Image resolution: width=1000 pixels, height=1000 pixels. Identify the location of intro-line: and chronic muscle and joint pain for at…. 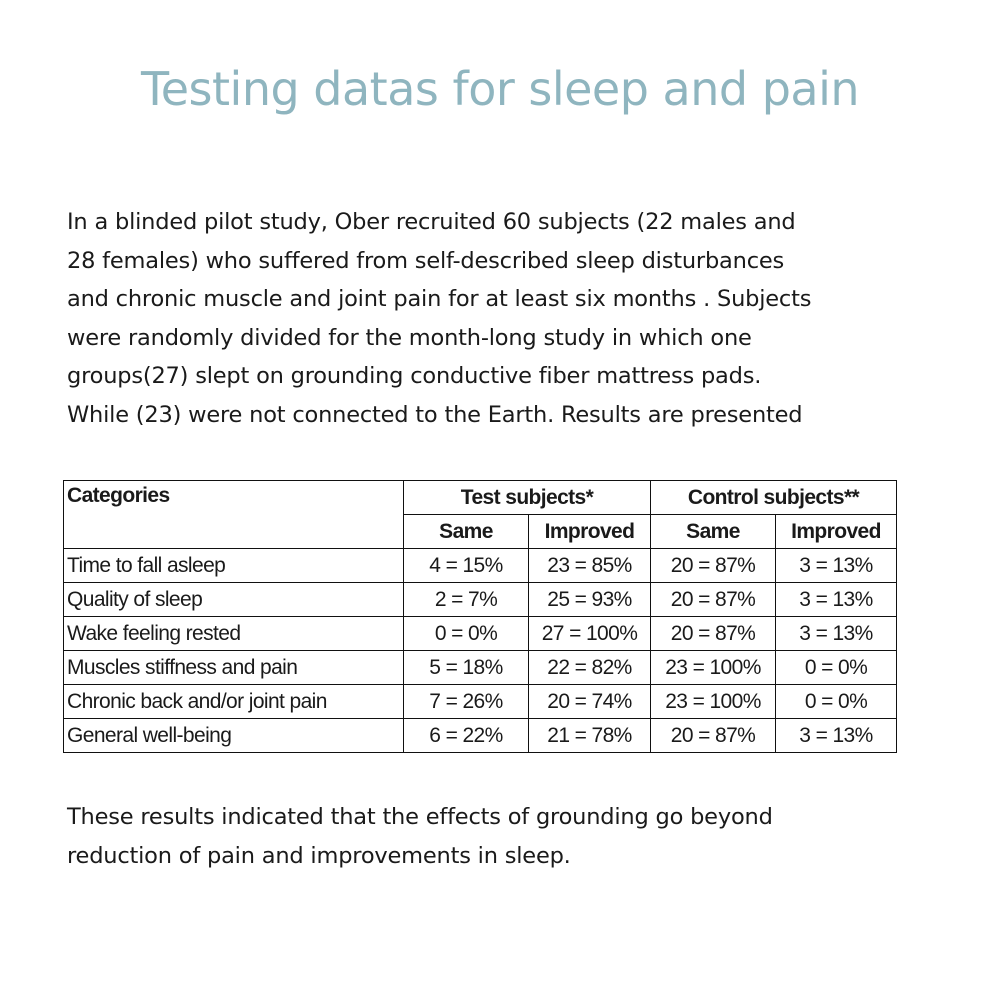
(439, 299).